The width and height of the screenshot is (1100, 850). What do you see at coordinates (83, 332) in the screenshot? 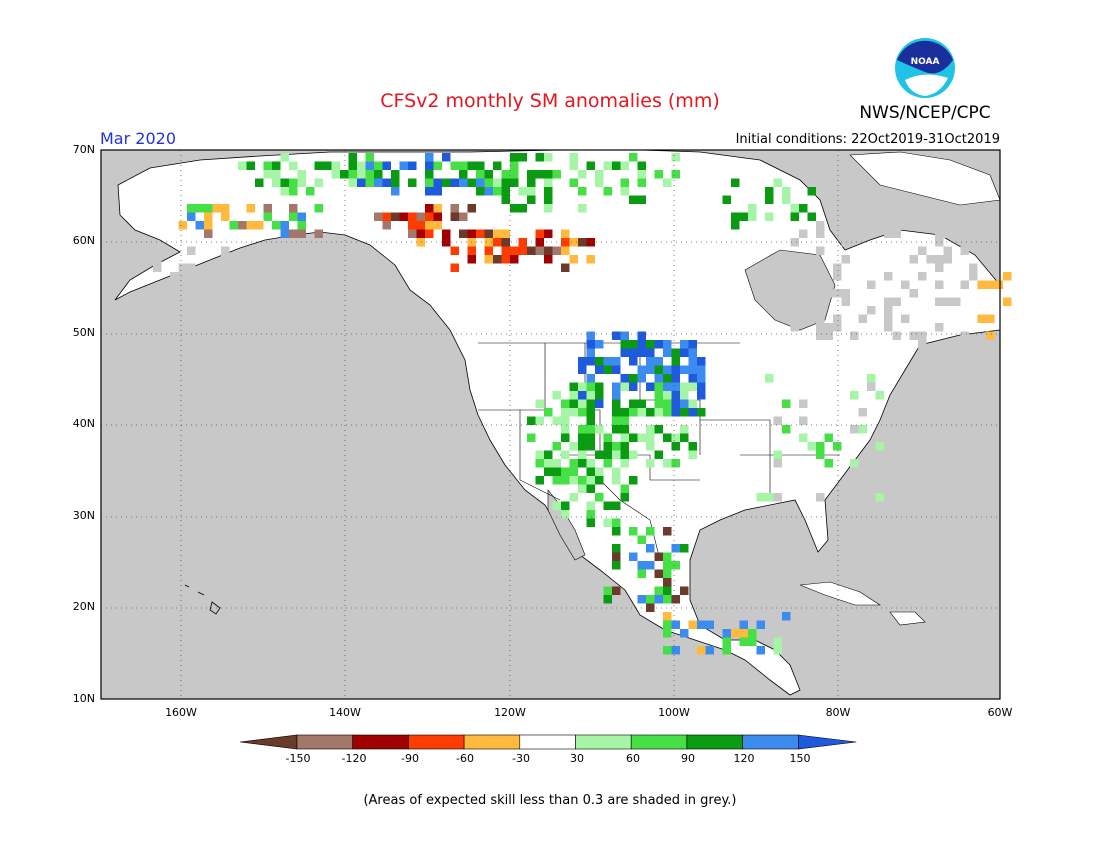
I see `lat-label-50n: 50N` at bounding box center [83, 332].